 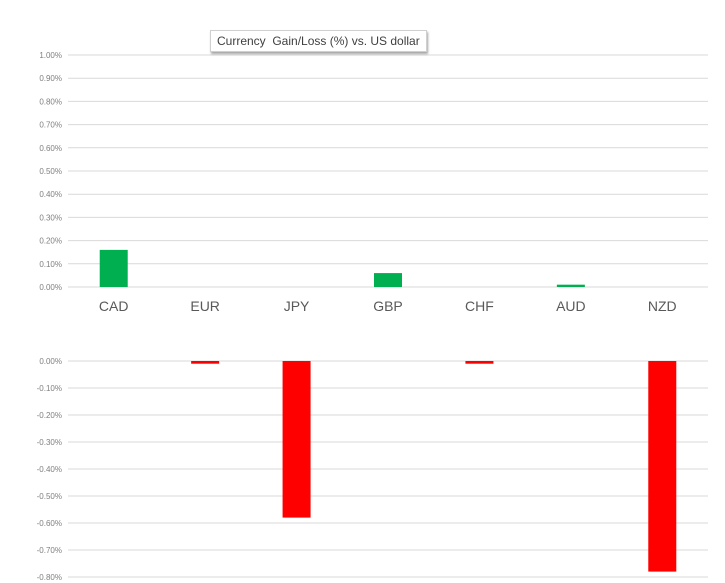 What do you see at coordinates (113, 268) in the screenshot?
I see `top-bar-cad` at bounding box center [113, 268].